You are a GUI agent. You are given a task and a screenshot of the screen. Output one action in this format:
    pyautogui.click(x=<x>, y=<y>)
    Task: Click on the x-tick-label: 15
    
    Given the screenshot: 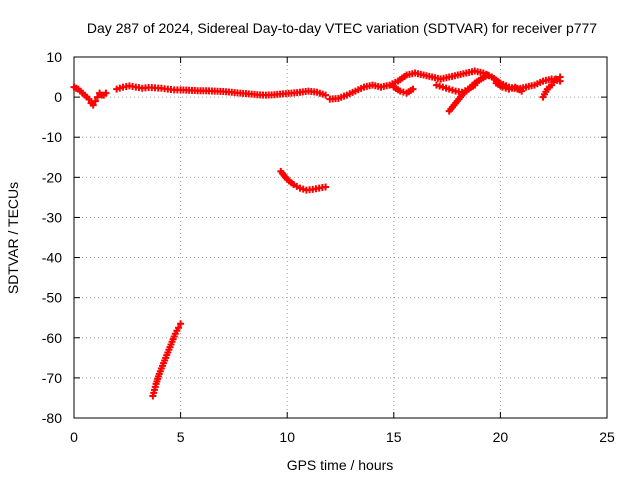 What is the action you would take?
    pyautogui.click(x=394, y=437)
    